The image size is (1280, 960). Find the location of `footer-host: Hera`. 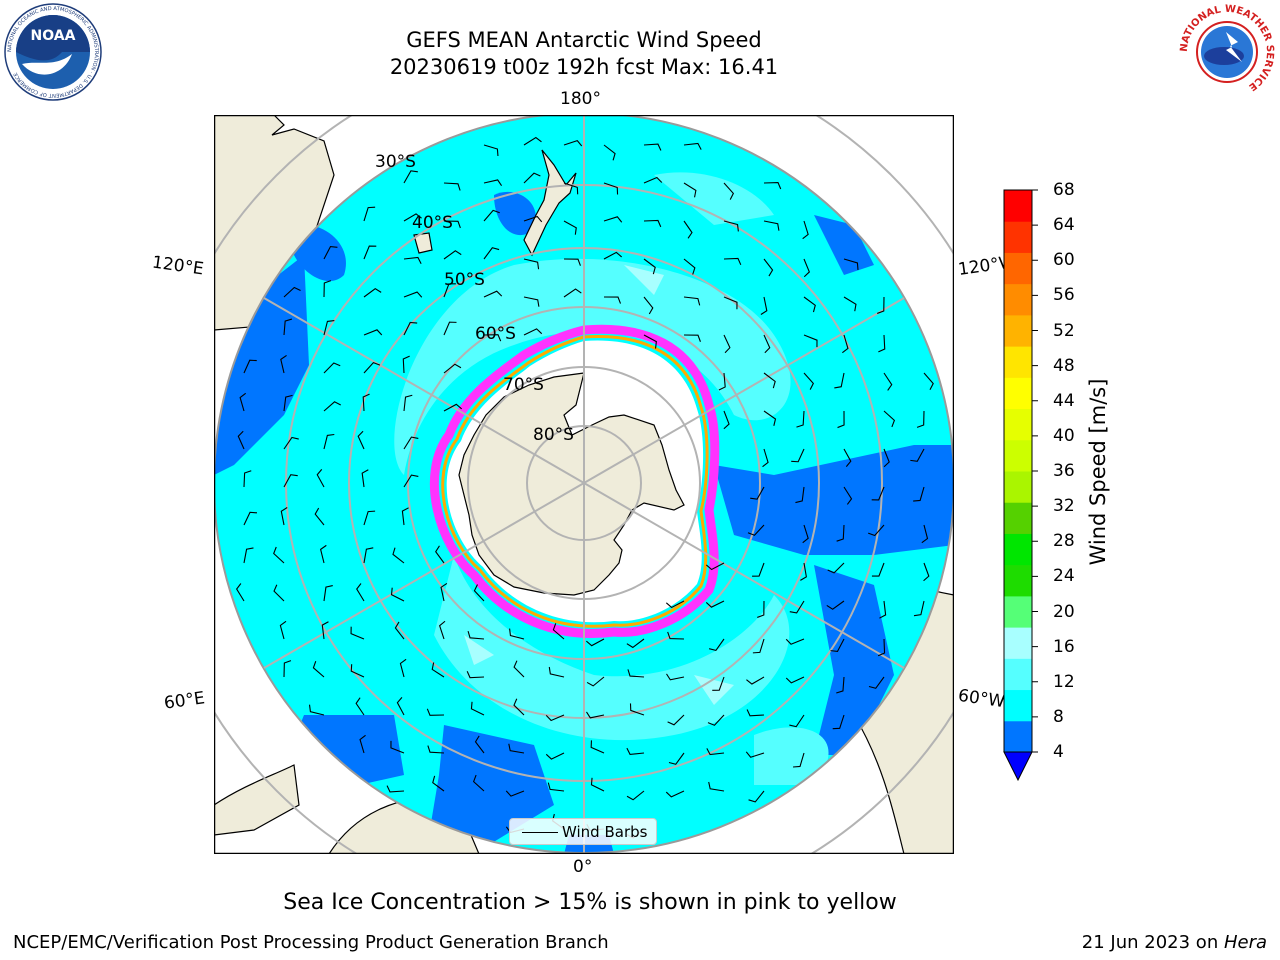

footer-host: Hera is located at coordinates (1245, 942).